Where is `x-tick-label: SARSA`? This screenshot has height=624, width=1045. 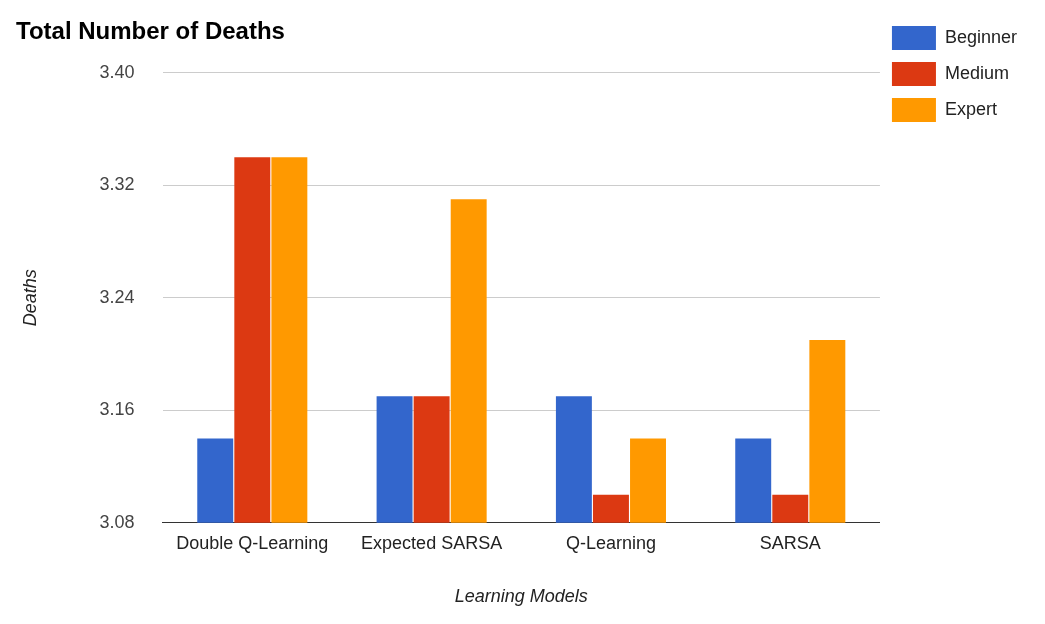
x-tick-label: SARSA is located at coordinates (790, 542).